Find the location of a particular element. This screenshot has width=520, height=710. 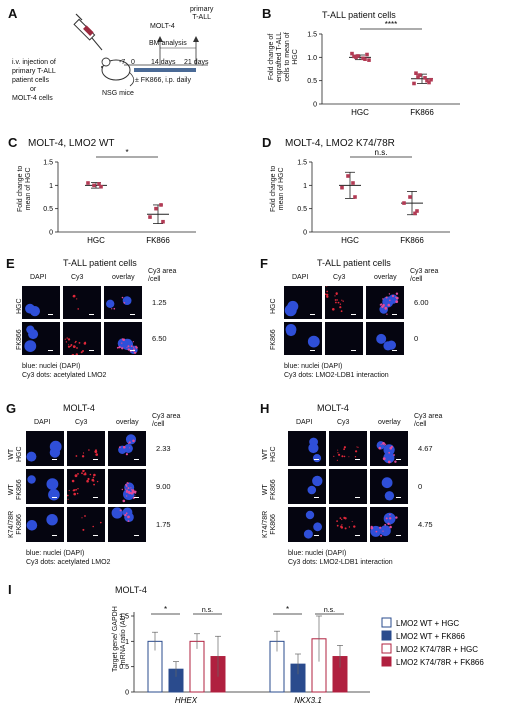

tick-14: 14 days is located at coordinates (163, 62).